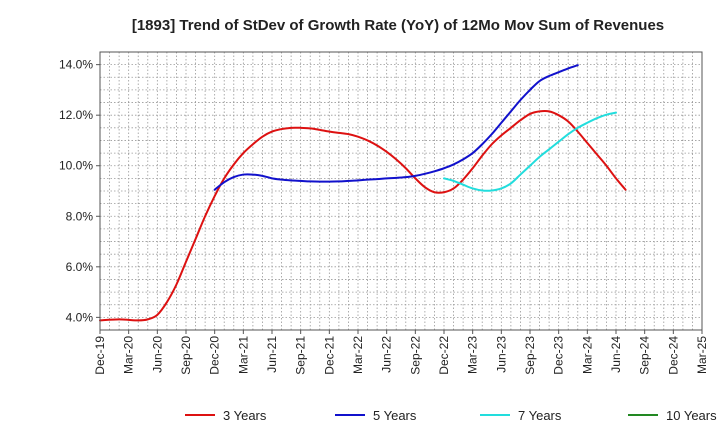  I want to click on x-tick-label: Sep-22, so click(415, 355).